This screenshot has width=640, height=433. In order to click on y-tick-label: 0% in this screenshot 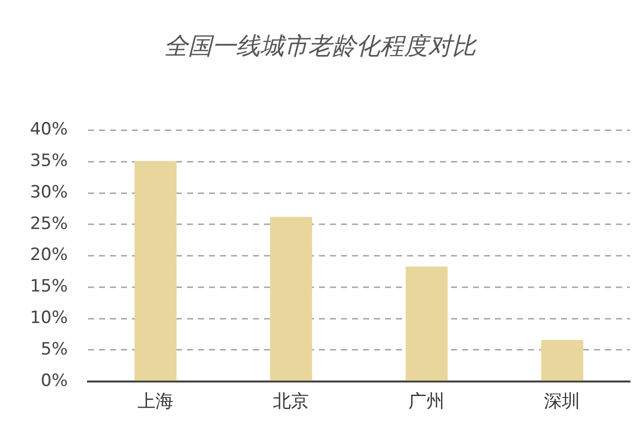, I will do `click(54, 380)`.